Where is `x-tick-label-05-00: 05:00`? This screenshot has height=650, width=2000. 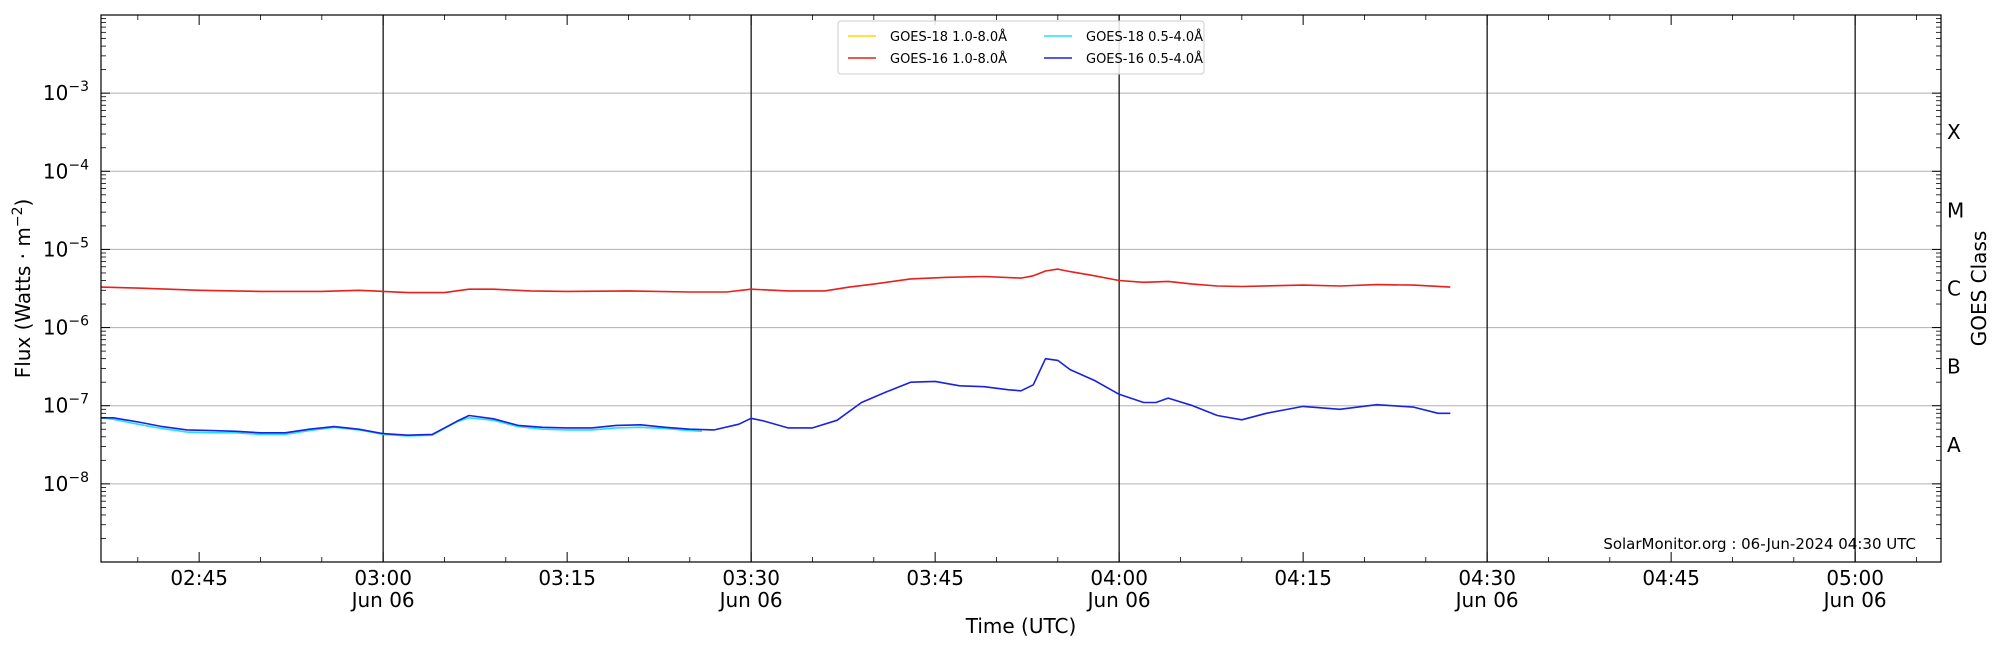 x-tick-label-05-00: 05:00 is located at coordinates (1855, 578).